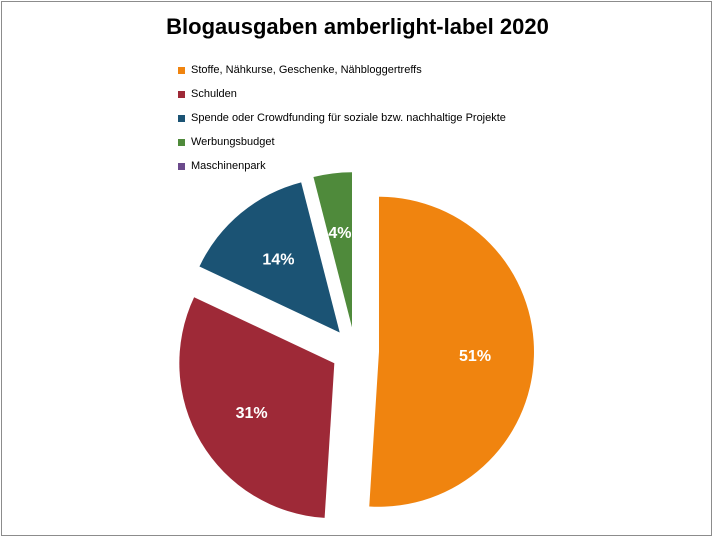  Describe the element at coordinates (233, 142) in the screenshot. I see `legend-label: Werbungsbudget` at that location.